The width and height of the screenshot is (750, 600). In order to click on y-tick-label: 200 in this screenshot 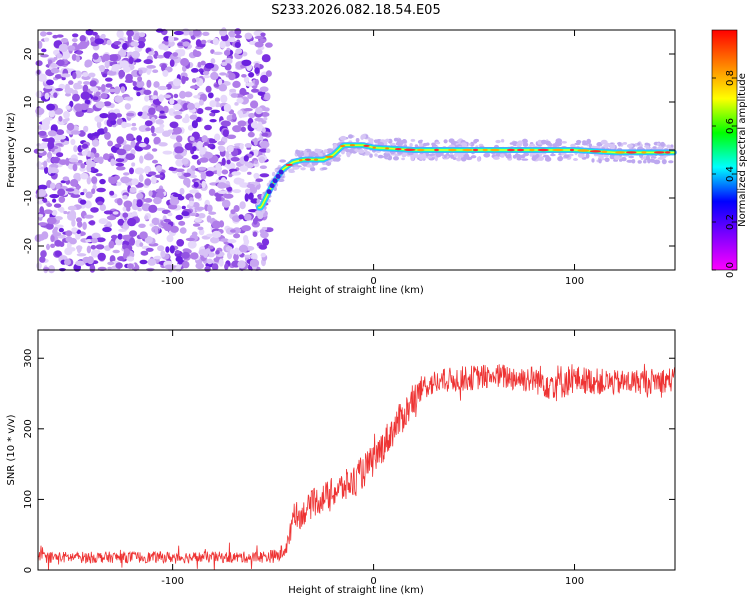, I will do `click(28, 428)`.